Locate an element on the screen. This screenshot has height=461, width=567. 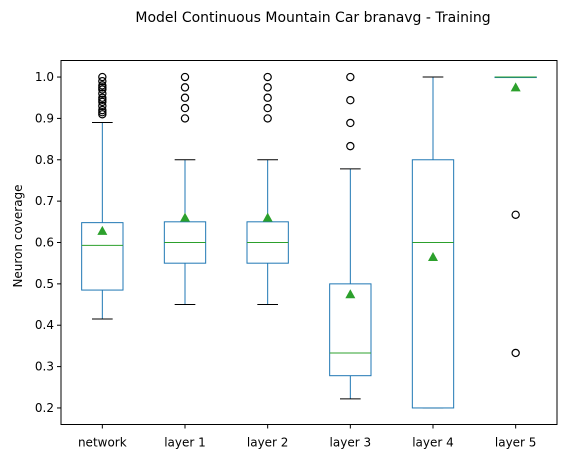
x-tick-label: layer 3 is located at coordinates (351, 443).